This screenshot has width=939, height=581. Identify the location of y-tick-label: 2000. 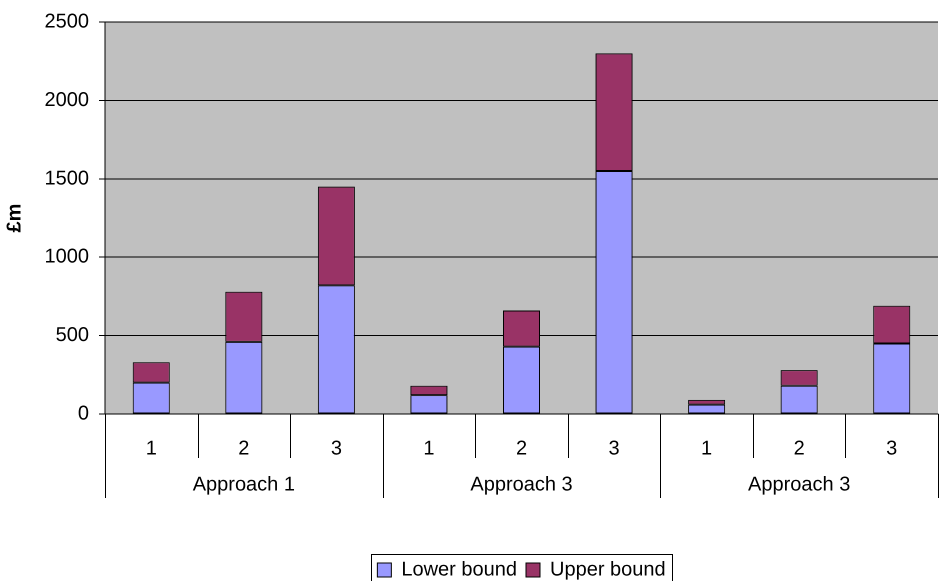
(66, 99).